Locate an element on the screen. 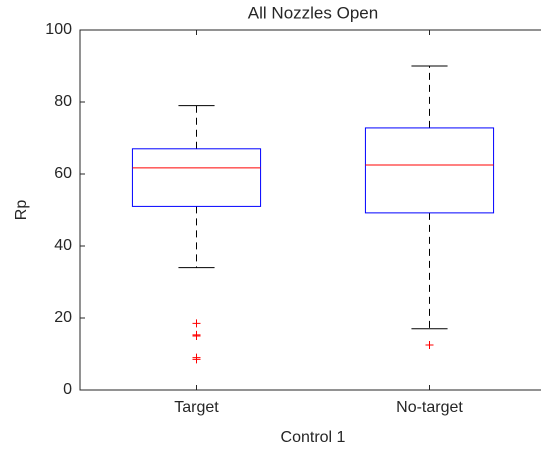 Image resolution: width=541 pixels, height=452 pixels. x-axis-label: Control 1 is located at coordinates (313, 437).